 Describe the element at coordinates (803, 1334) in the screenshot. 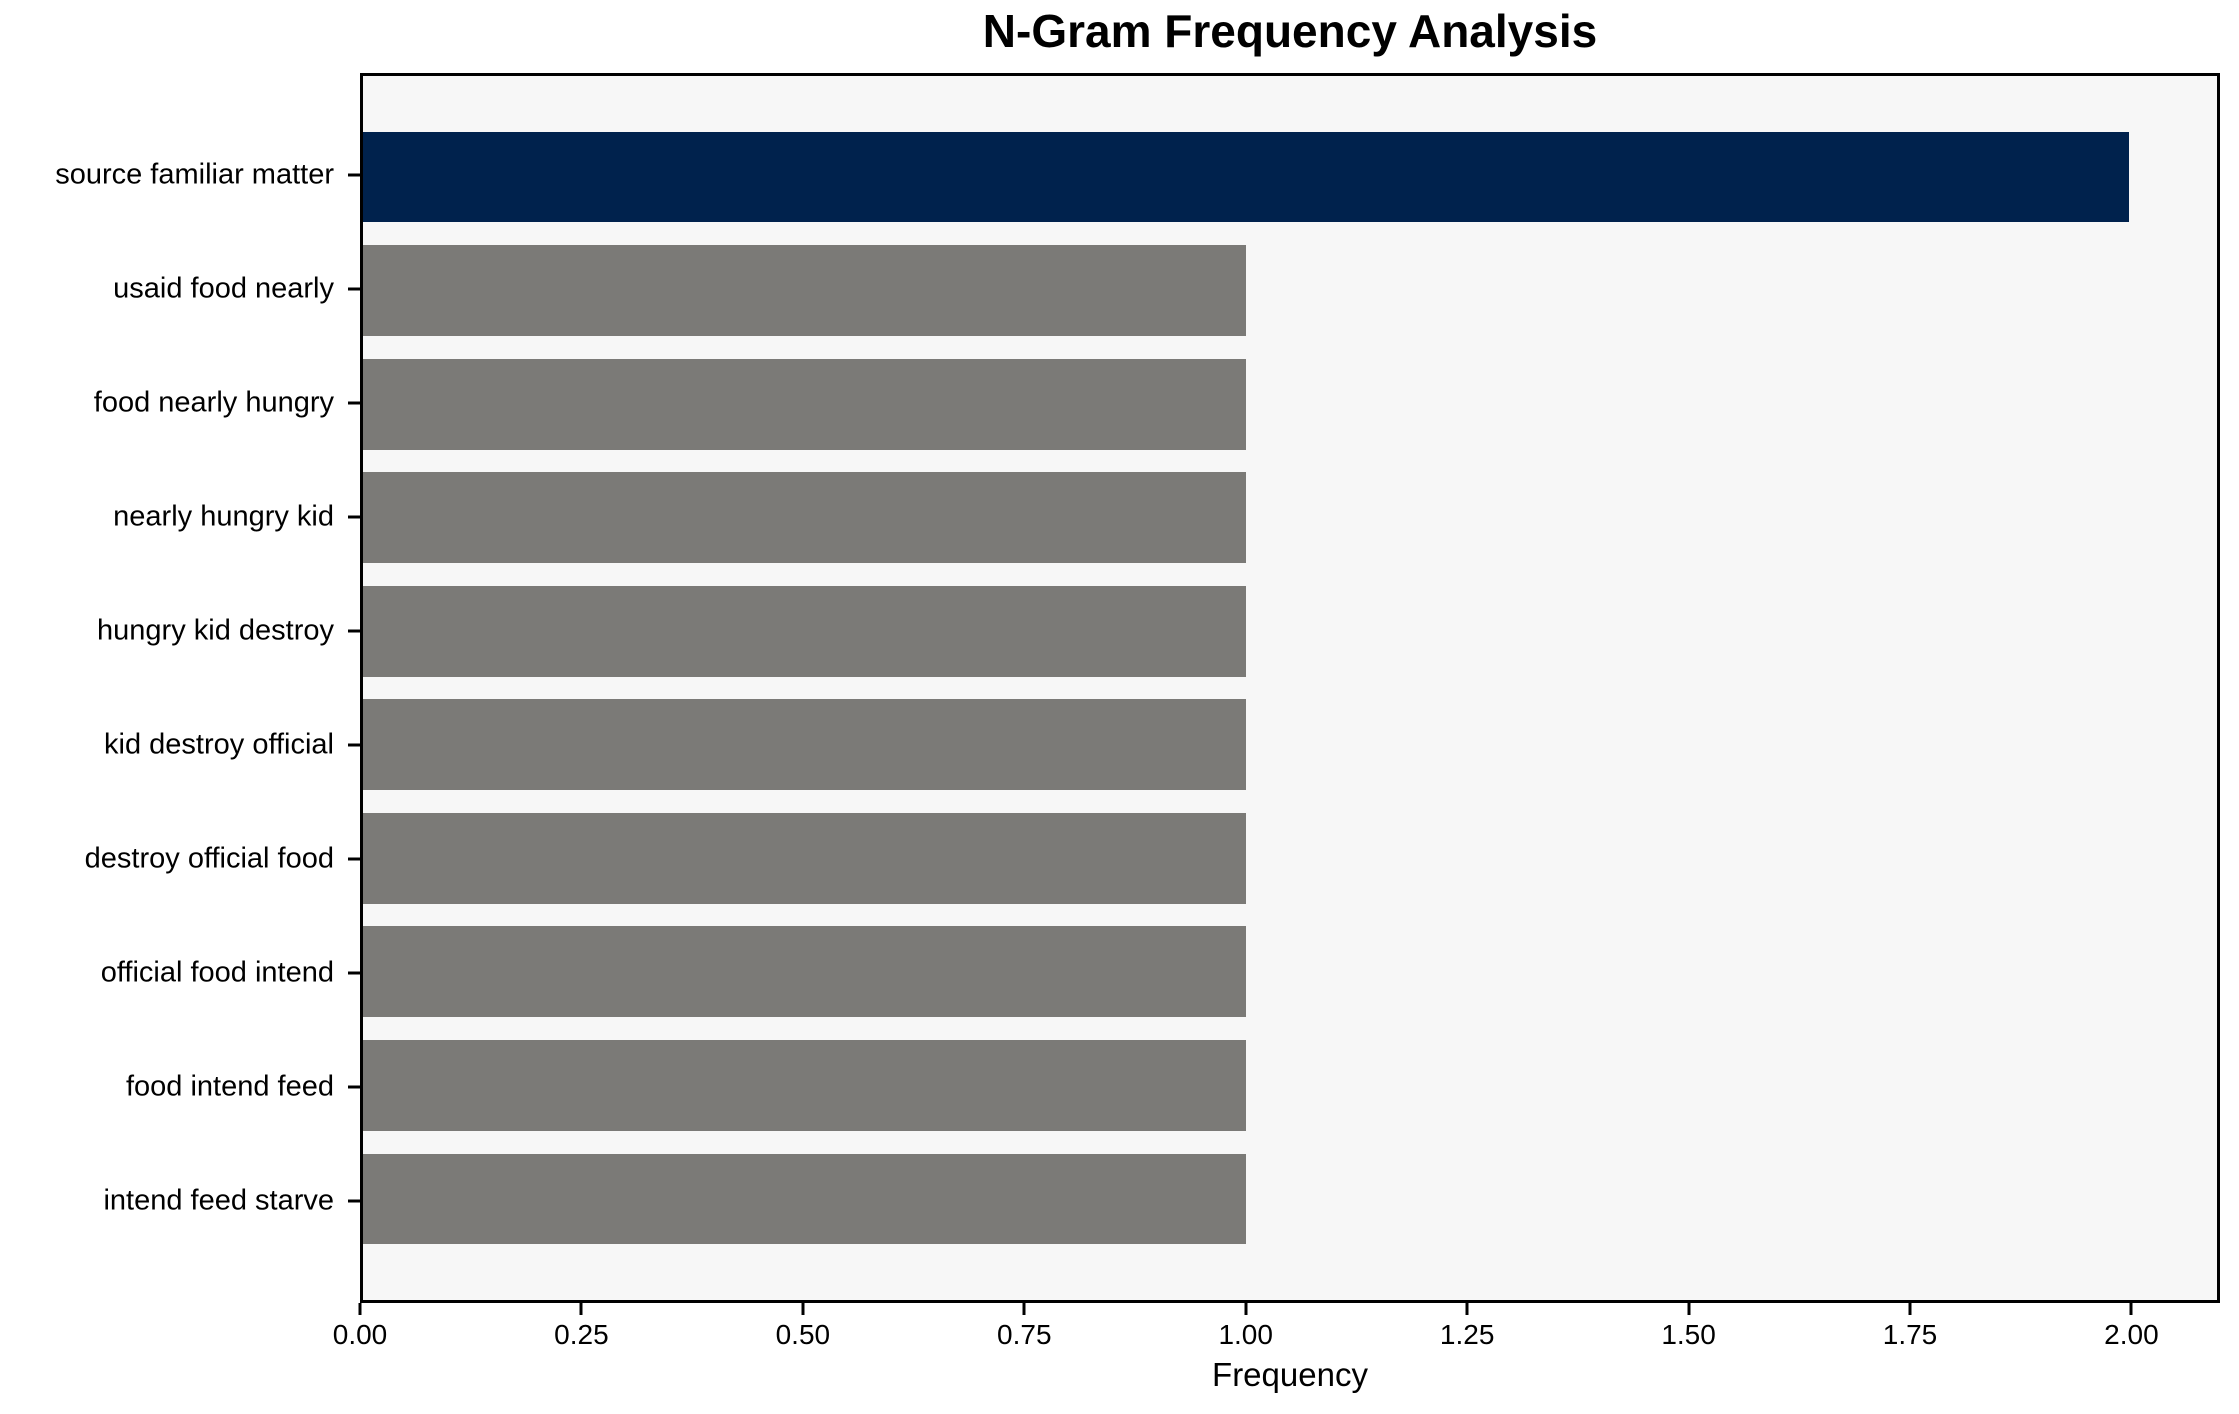

I see `x-tick-label: 0.50` at that location.